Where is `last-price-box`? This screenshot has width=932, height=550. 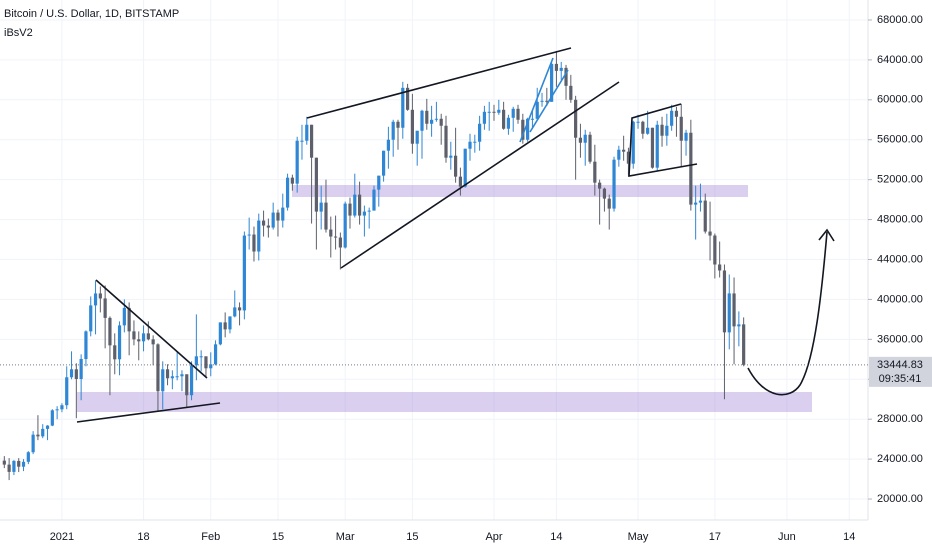 last-price-box is located at coordinates (900, 371).